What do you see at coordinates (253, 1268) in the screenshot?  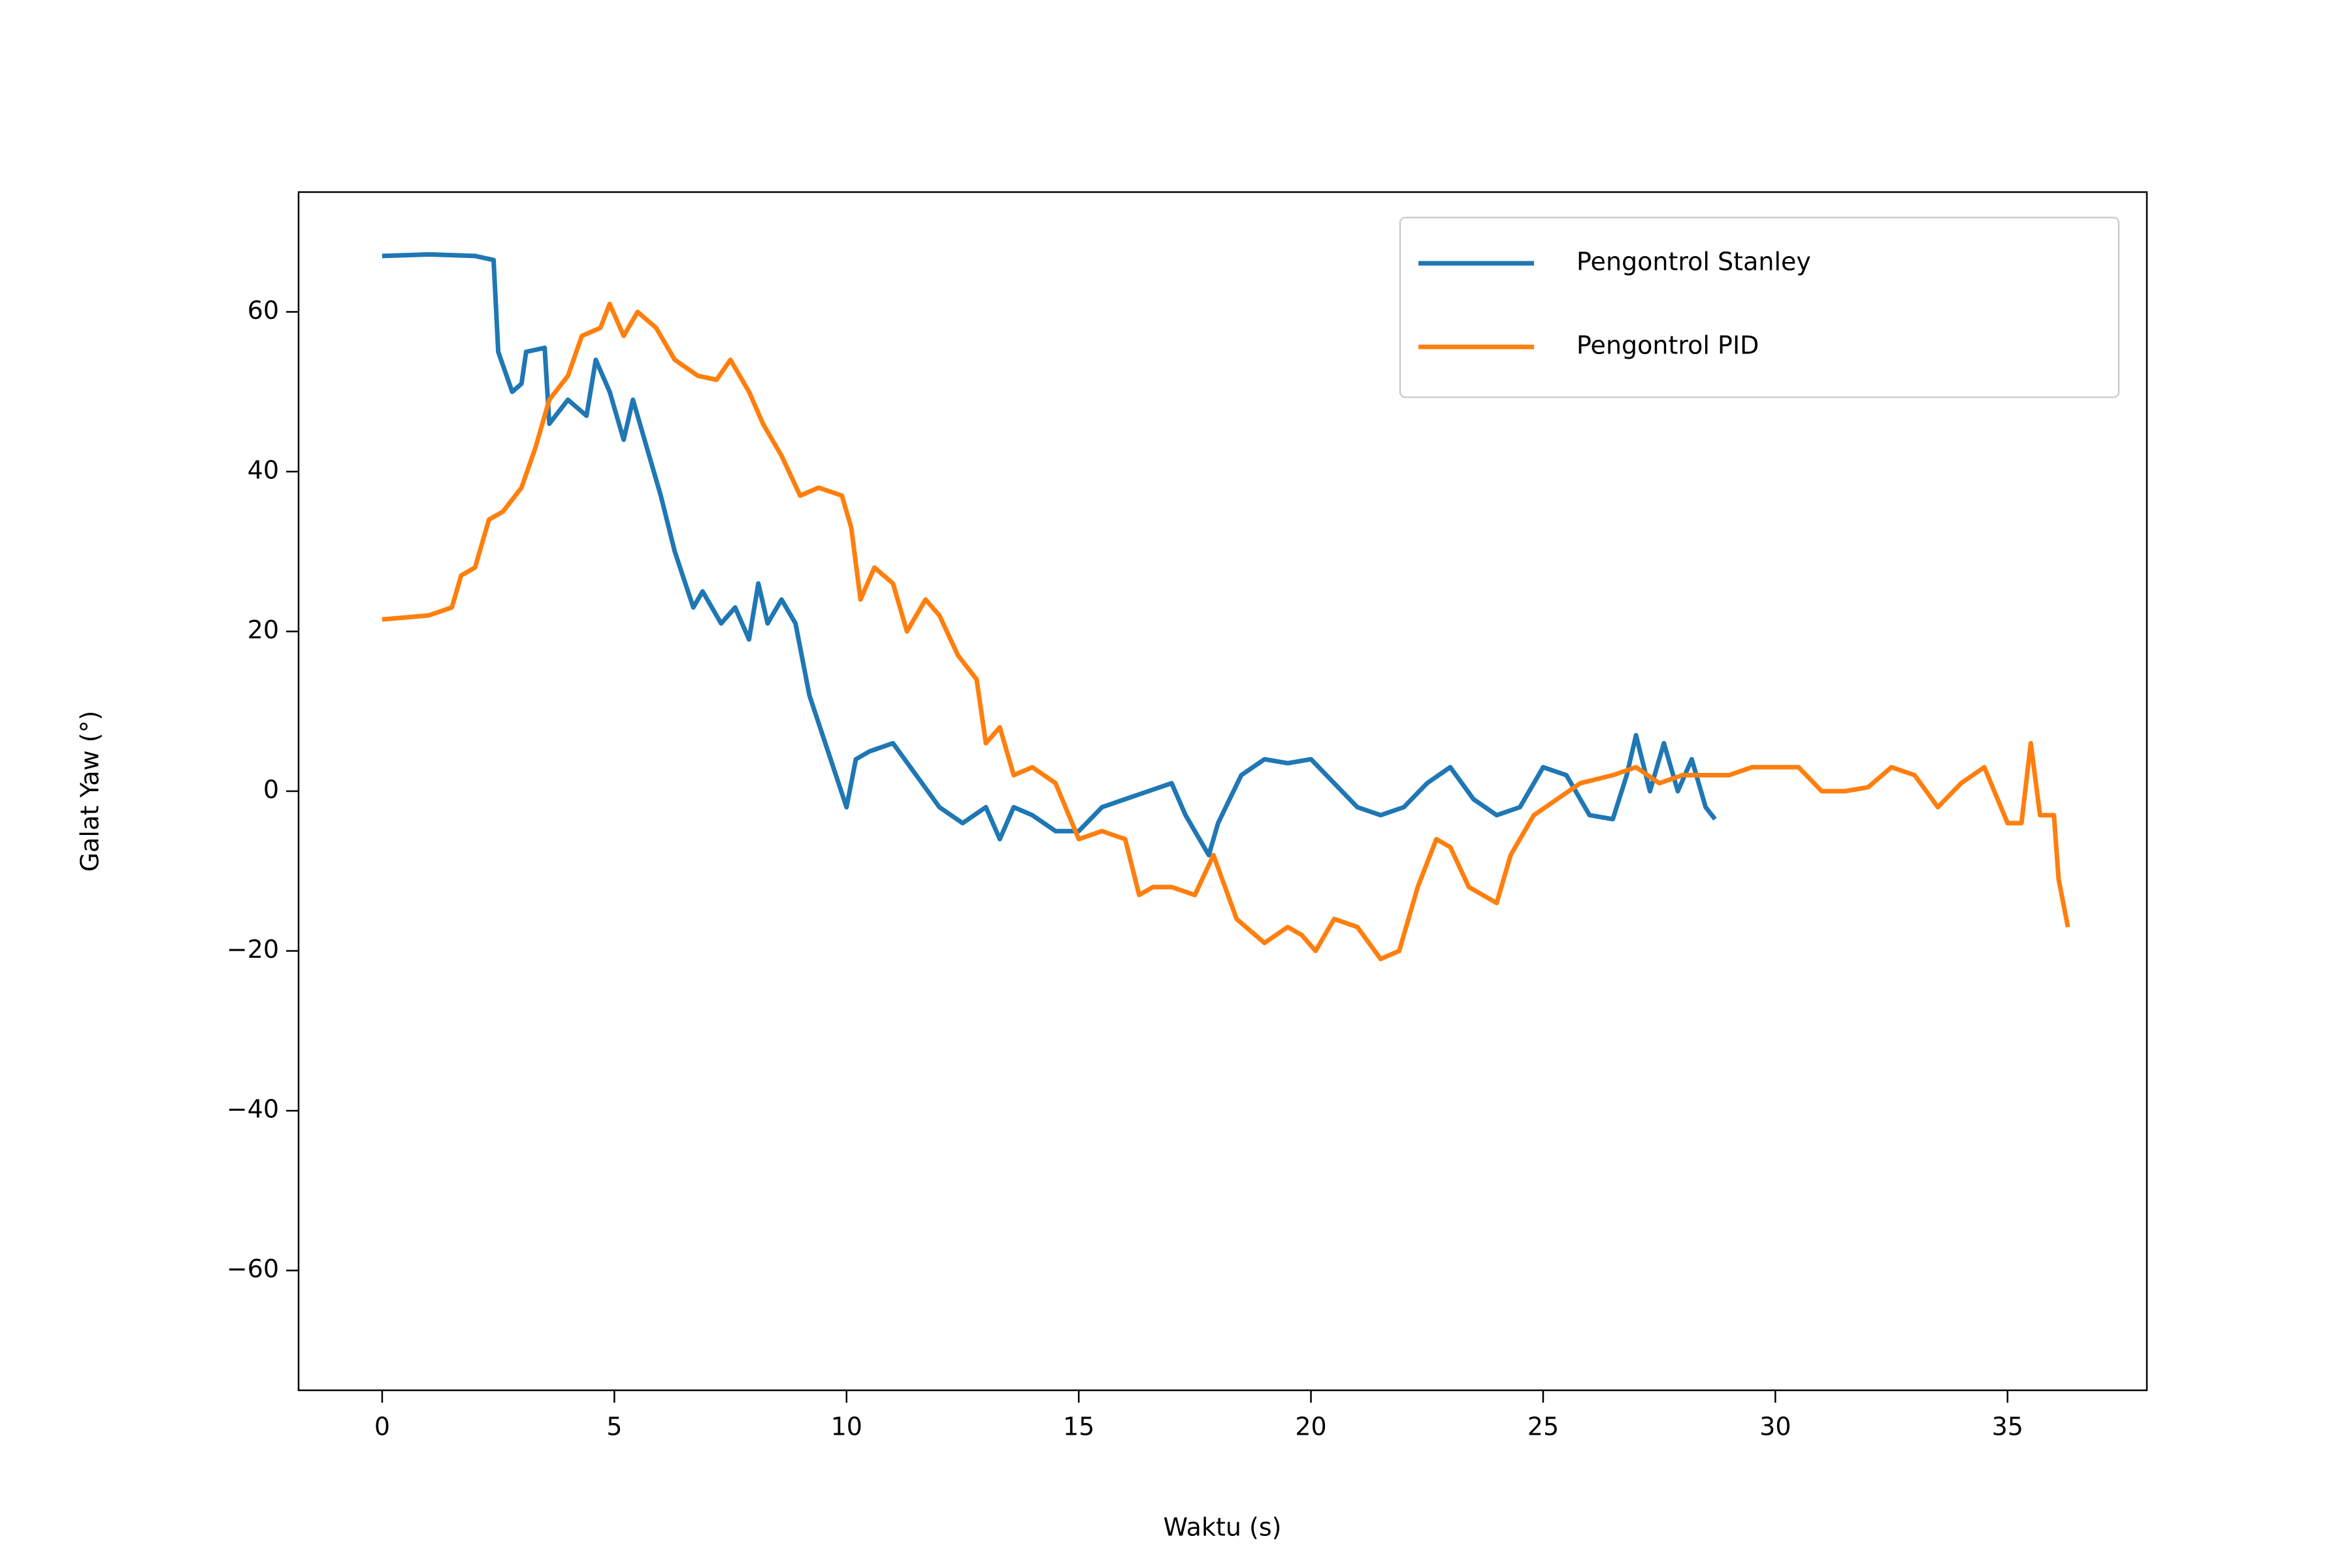 I see `y-tick-label: −60` at bounding box center [253, 1268].